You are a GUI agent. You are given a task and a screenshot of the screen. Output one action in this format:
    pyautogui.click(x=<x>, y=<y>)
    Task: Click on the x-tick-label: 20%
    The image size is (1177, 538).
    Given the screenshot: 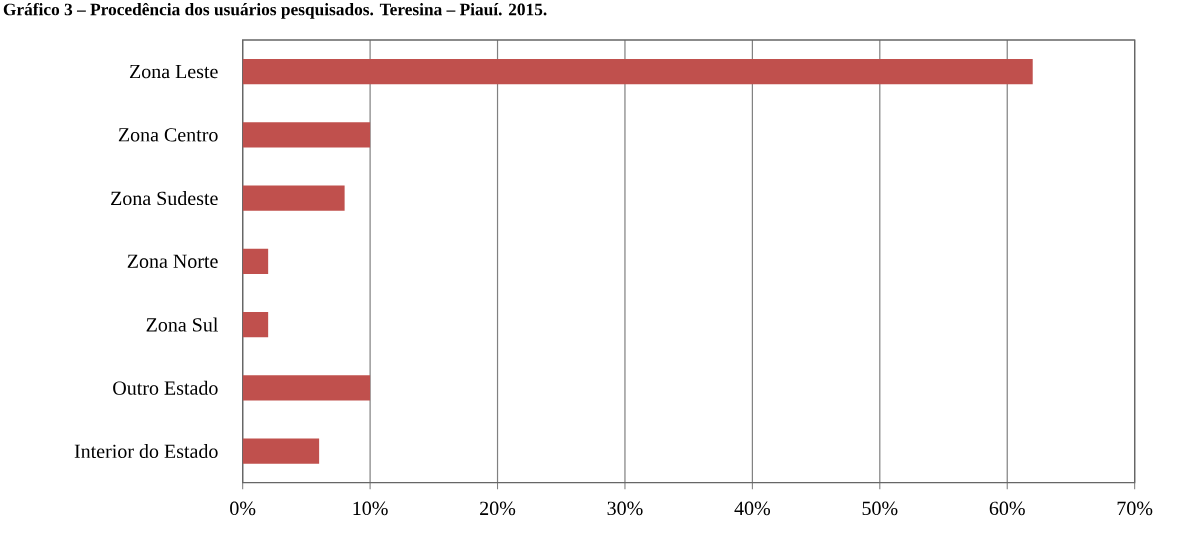 What is the action you would take?
    pyautogui.click(x=498, y=508)
    